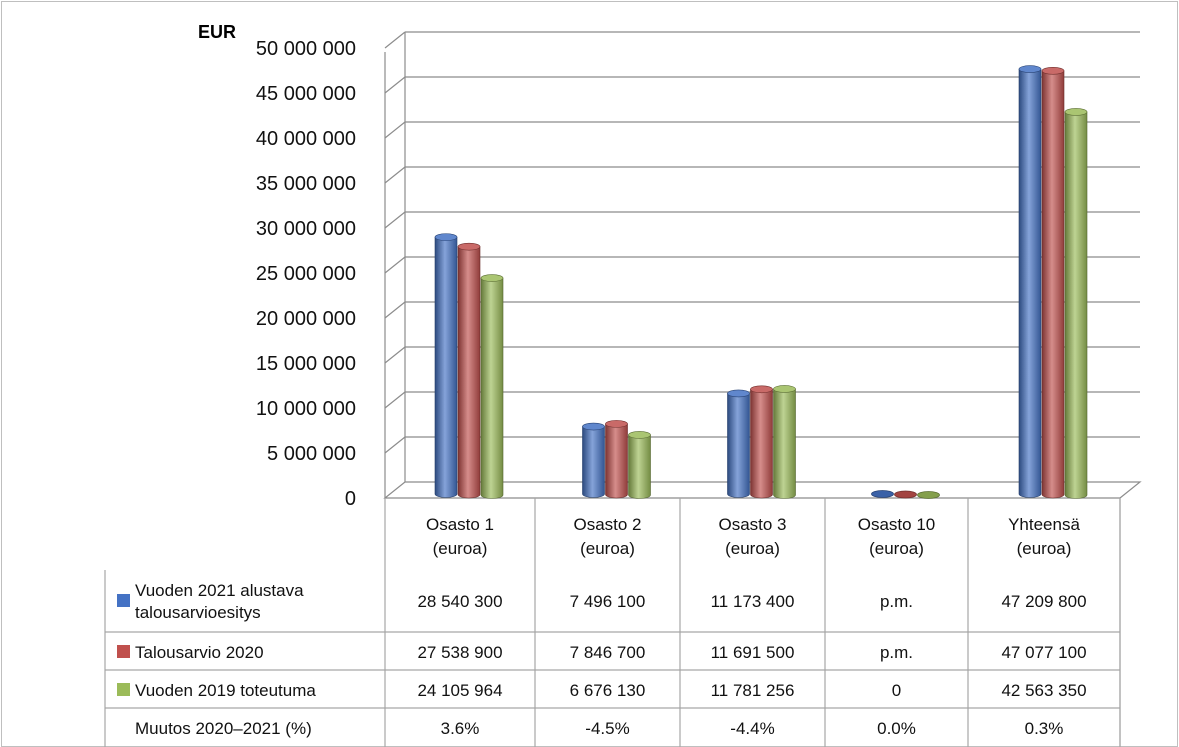 The width and height of the screenshot is (1179, 747). I want to click on data-label: 47 077 100, so click(1043, 652).